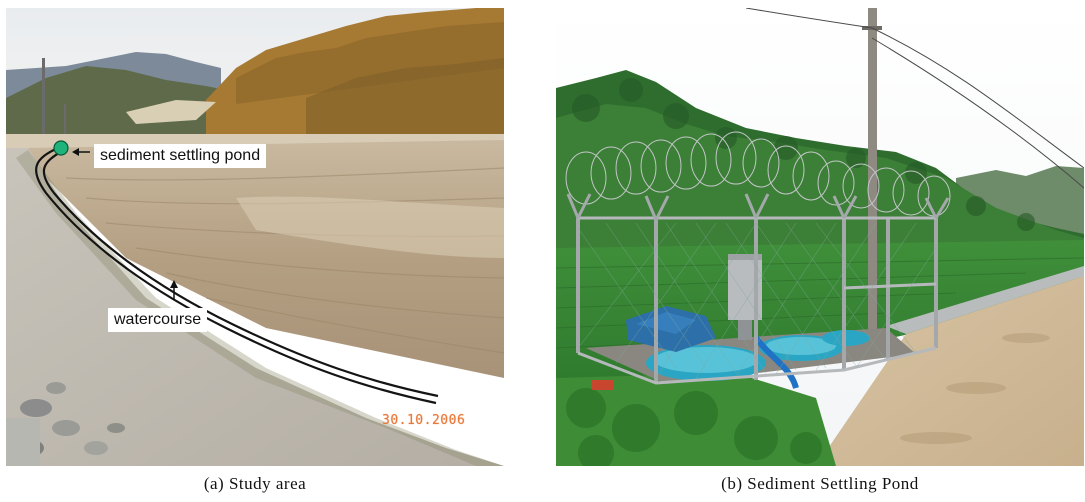 This screenshot has height=502, width=1085. Describe the element at coordinates (424, 420) in the screenshot. I see `date-stamp: 30.10.2006` at that location.